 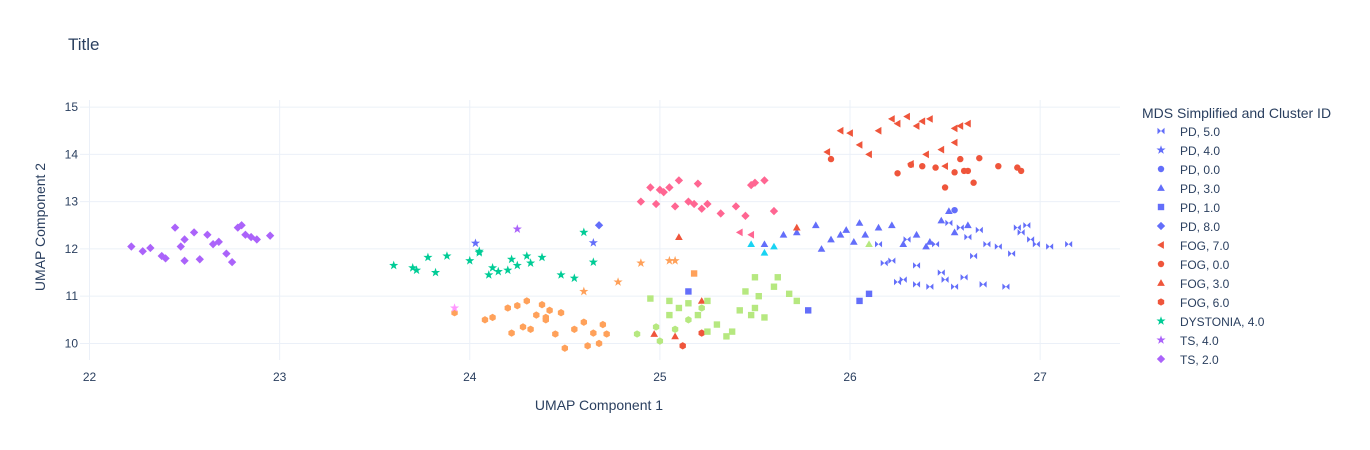 I want to click on legend-item: TS, 4.0, so click(x=1187, y=341).